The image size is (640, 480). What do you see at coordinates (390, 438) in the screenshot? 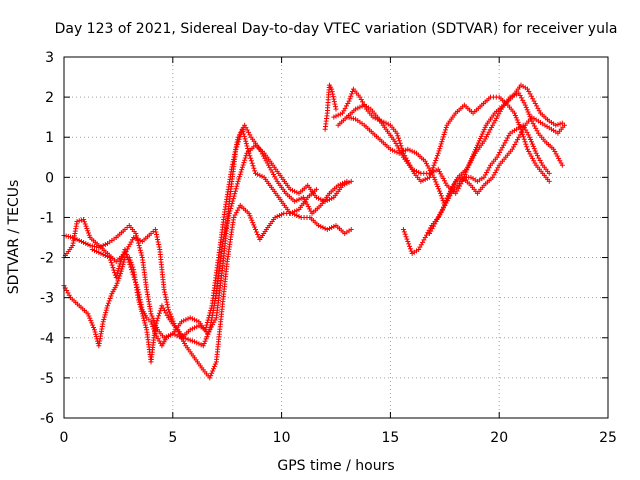
I see `x-tick-label: 15` at bounding box center [390, 438].